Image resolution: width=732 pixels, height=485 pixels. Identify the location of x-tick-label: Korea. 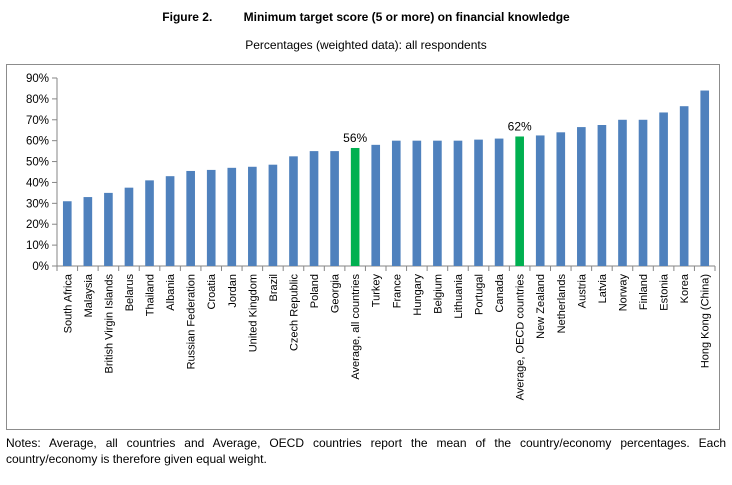
(685, 288).